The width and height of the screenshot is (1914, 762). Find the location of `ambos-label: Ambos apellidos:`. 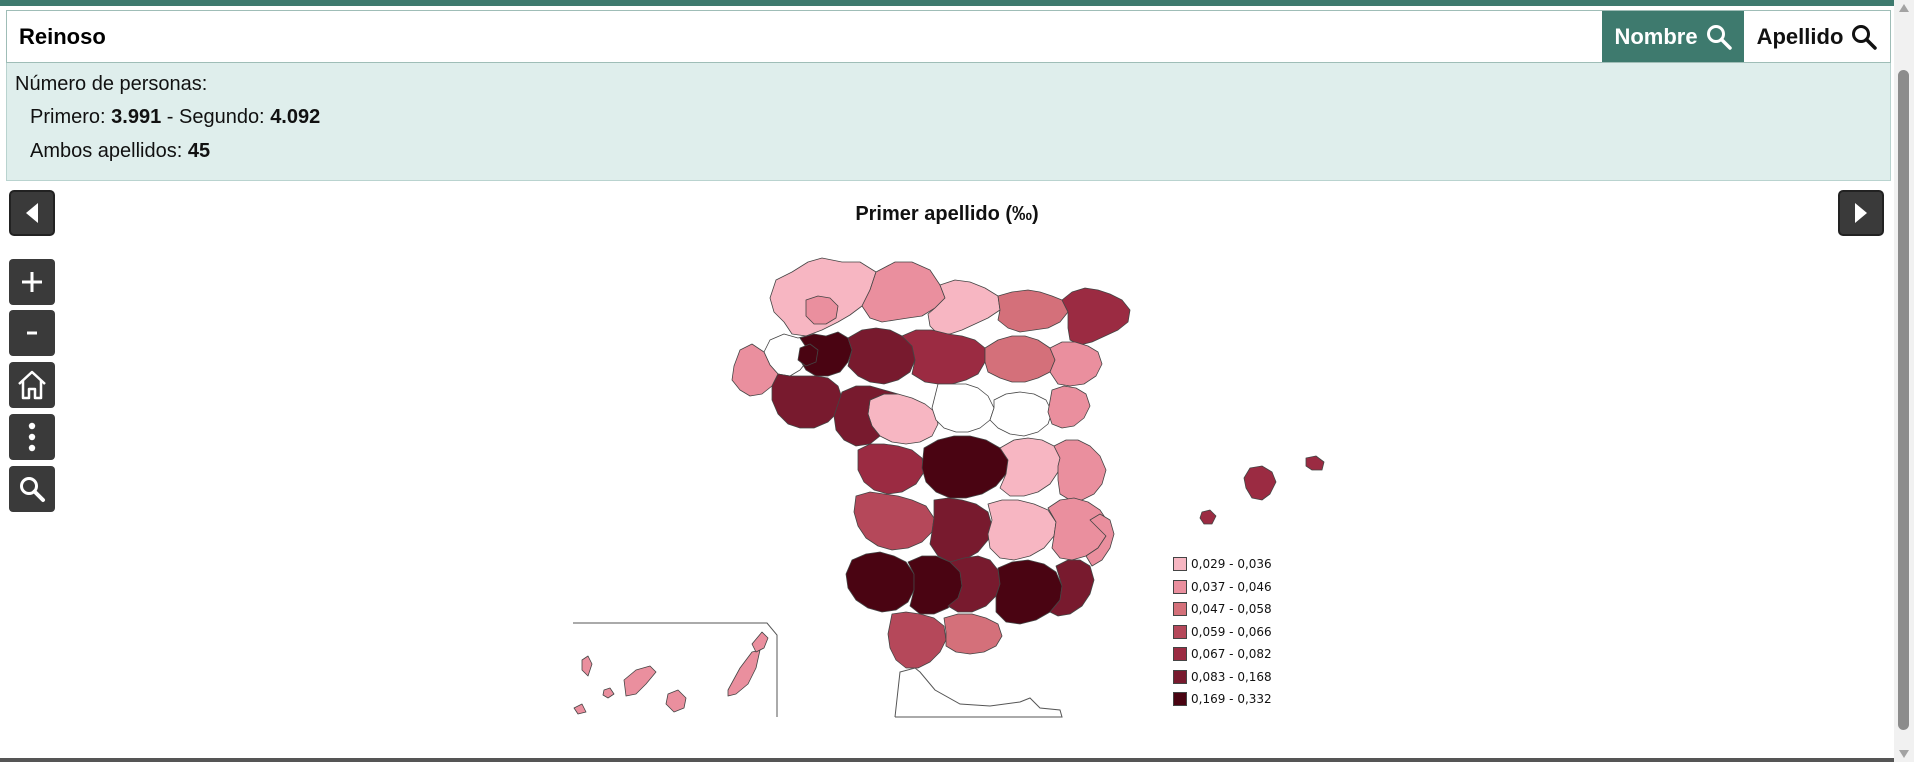

ambos-label: Ambos apellidos: is located at coordinates (106, 151).